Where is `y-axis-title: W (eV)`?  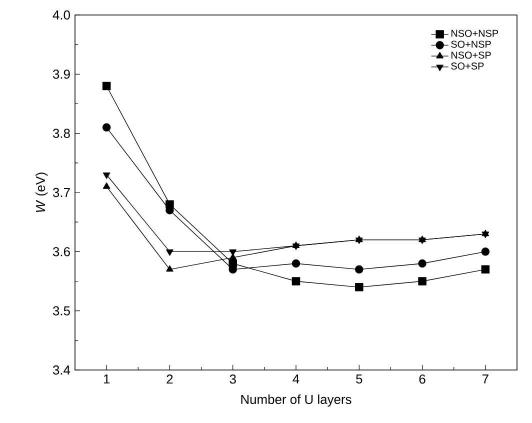 y-axis-title: W (eV) is located at coordinates (42, 192).